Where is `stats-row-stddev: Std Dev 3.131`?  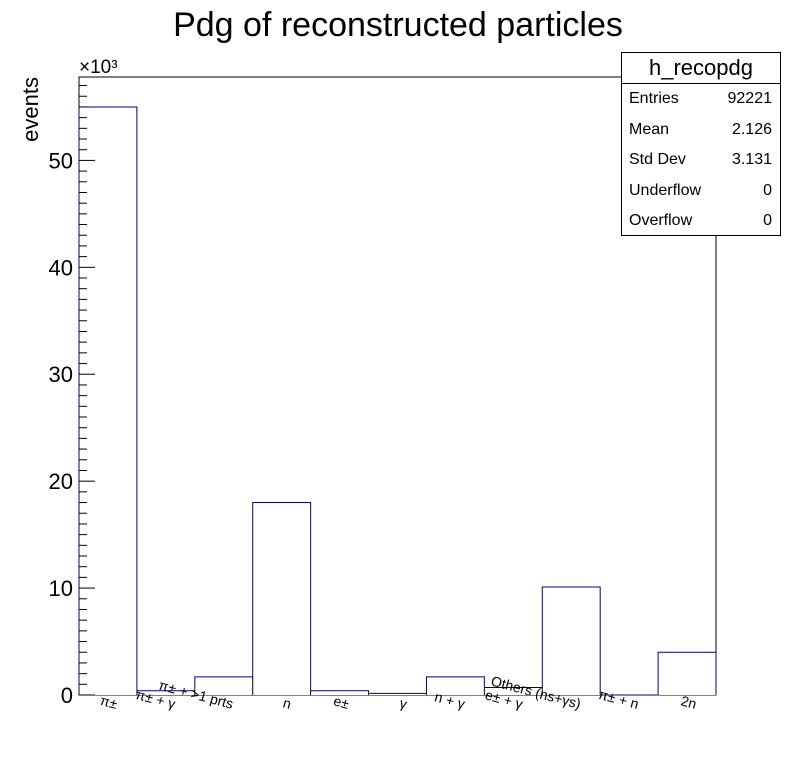
stats-row-stddev: Std Dev 3.131 is located at coordinates (701, 160).